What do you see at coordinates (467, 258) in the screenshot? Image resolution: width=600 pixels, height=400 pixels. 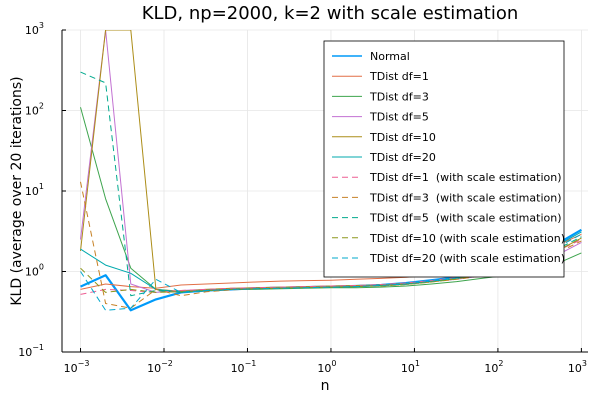 I see `legend-label-10: TDist df=20 (with scale estimation)` at bounding box center [467, 258].